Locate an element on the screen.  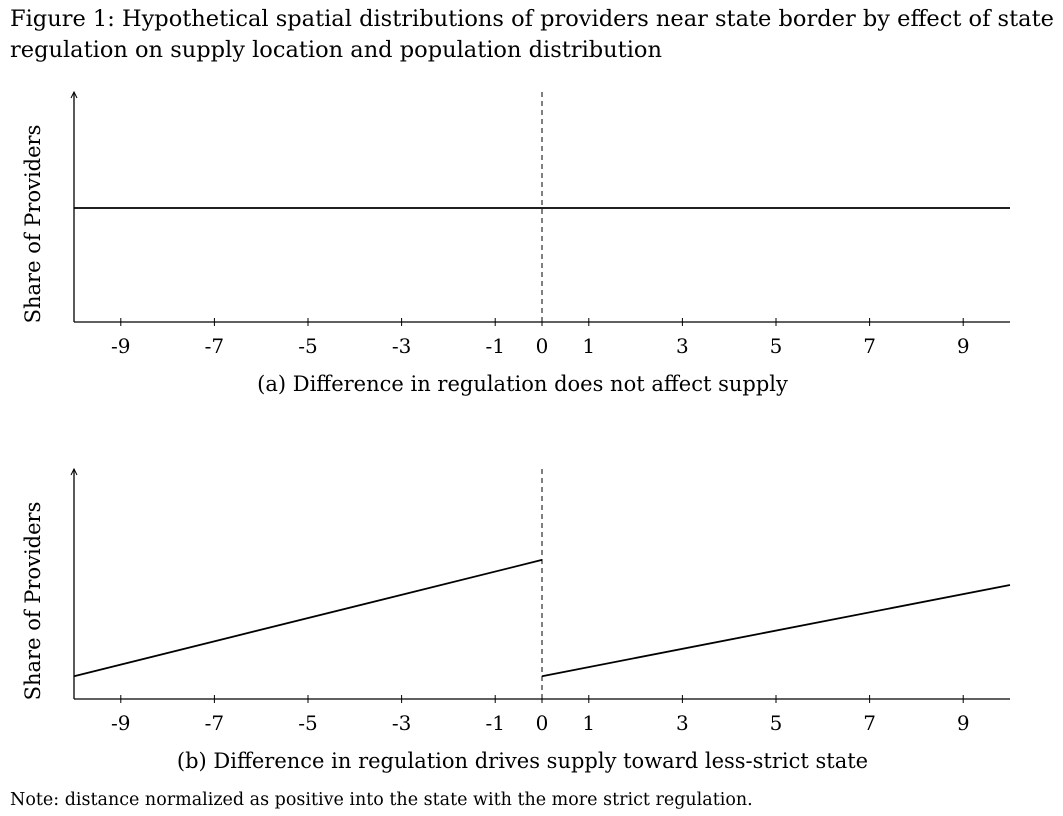
chart-a-xtick-label: -3 is located at coordinates (401, 346).